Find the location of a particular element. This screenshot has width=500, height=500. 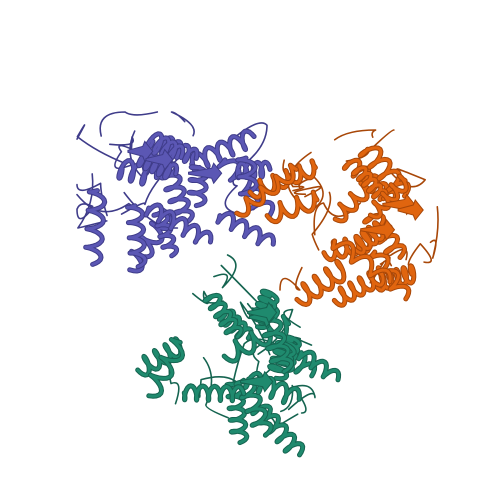

chain-a-ribbon is located at coordinates (176, 192).